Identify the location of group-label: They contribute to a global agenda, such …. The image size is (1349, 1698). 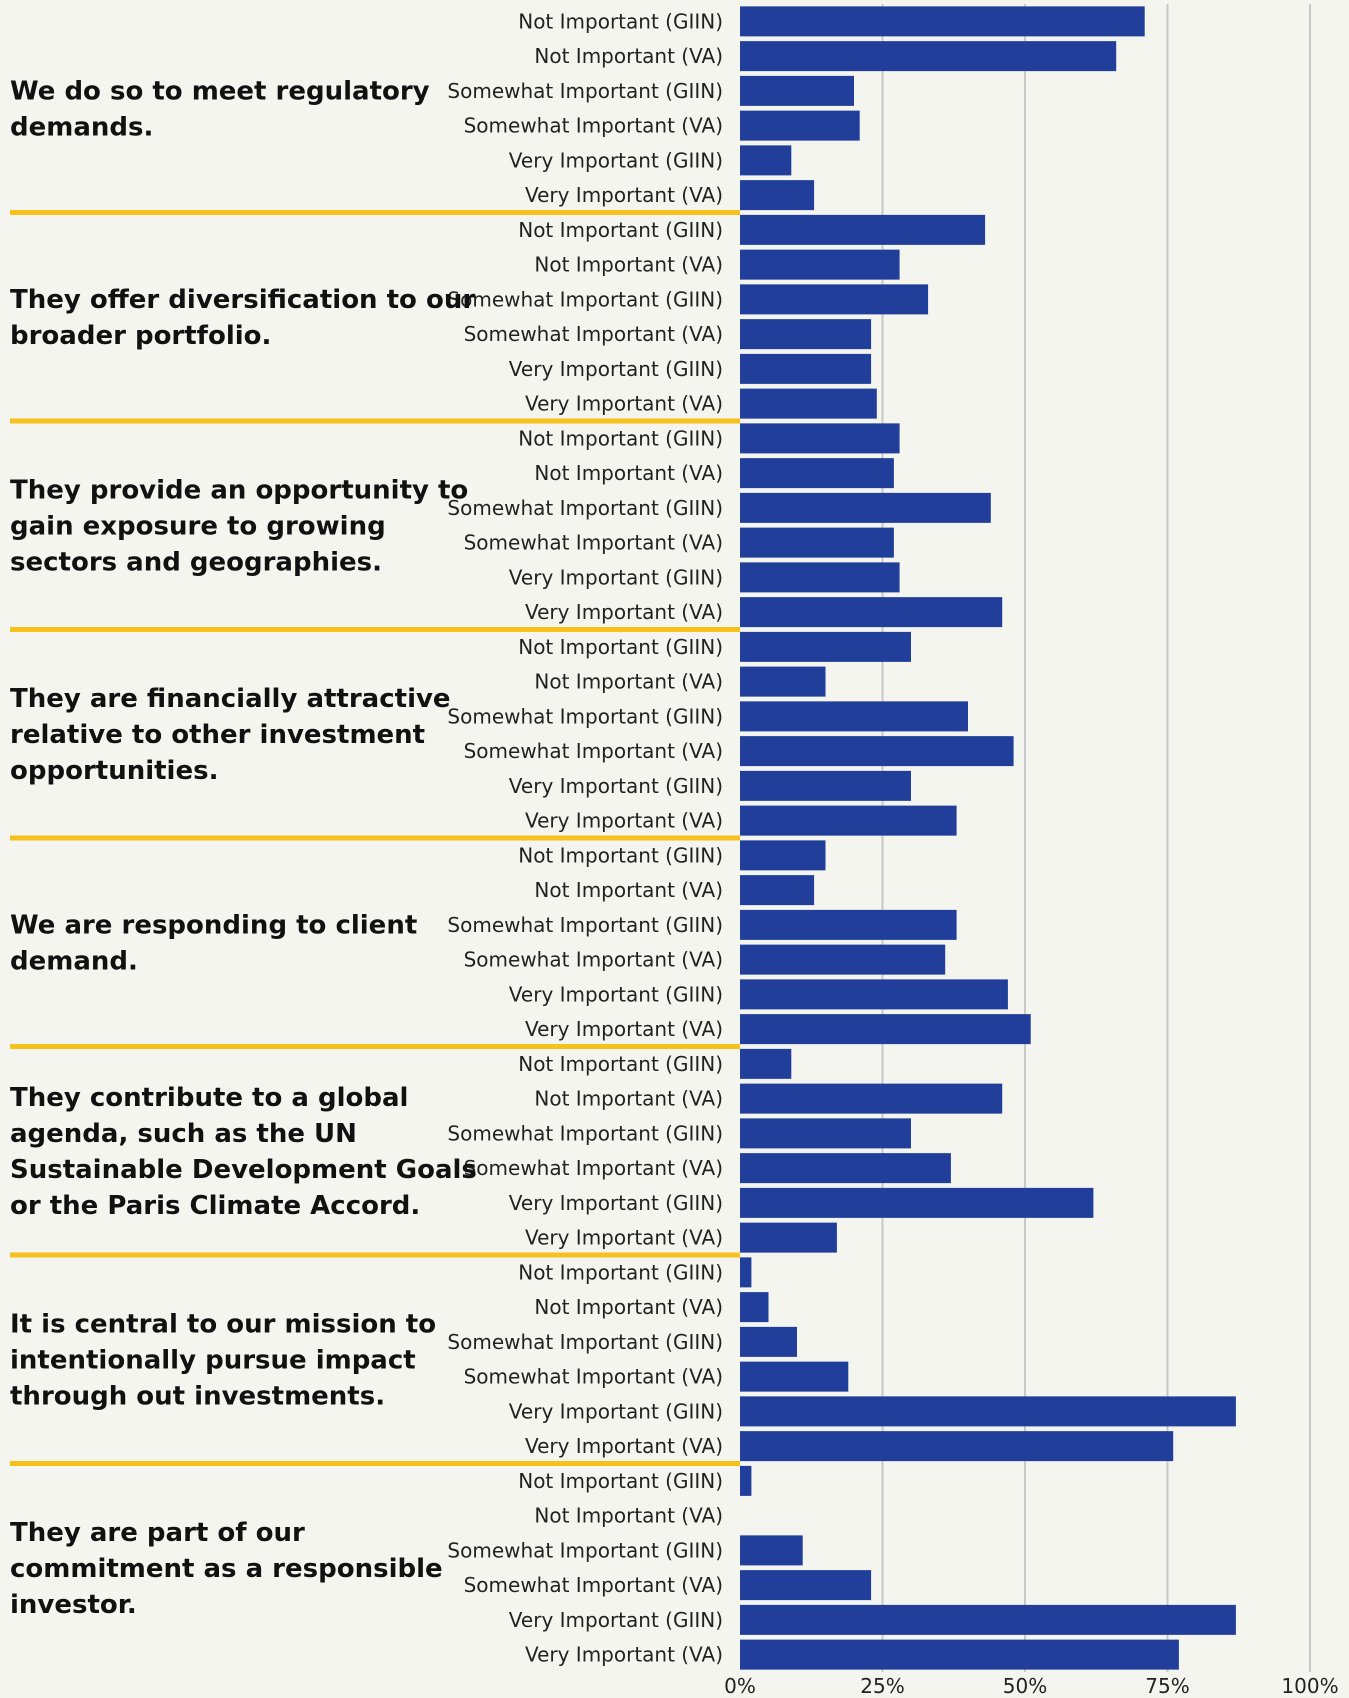
(243, 1152).